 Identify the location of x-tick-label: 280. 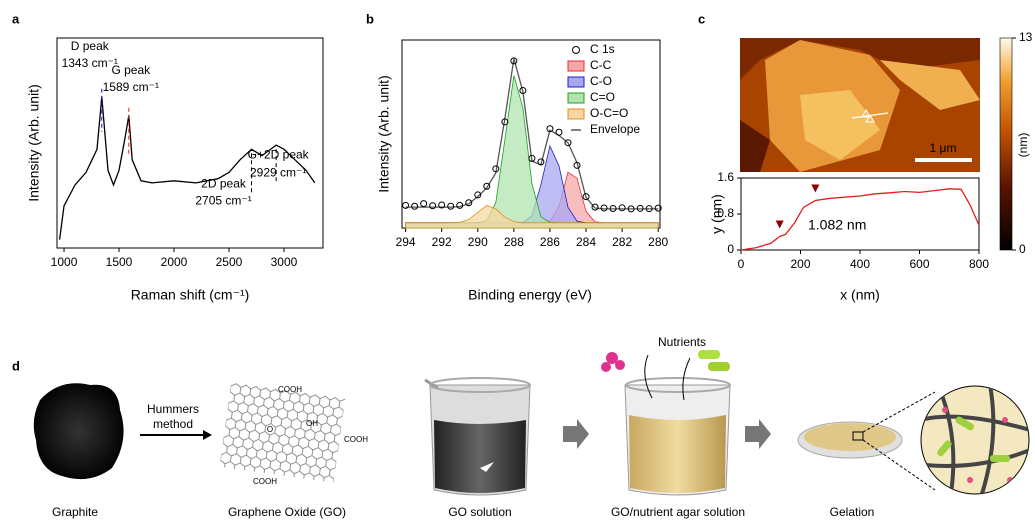
(658, 242).